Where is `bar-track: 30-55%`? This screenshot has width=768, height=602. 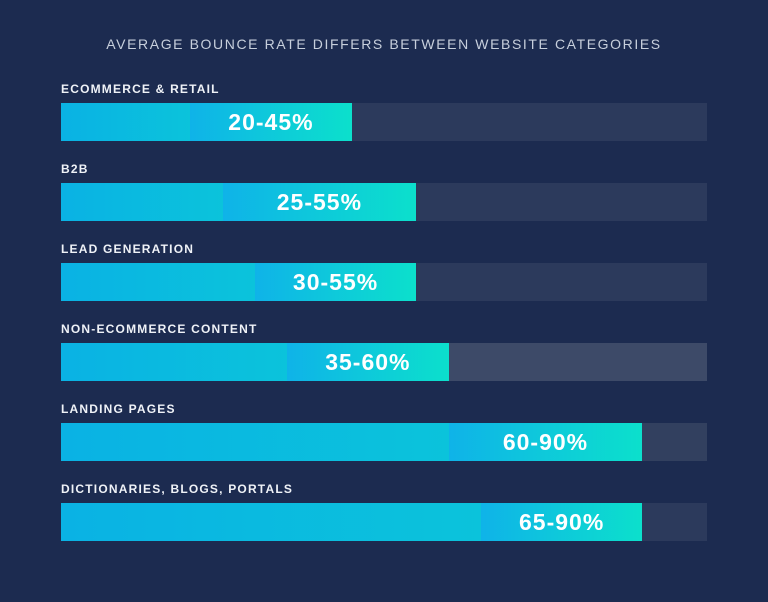
bar-track: 30-55% is located at coordinates (384, 282).